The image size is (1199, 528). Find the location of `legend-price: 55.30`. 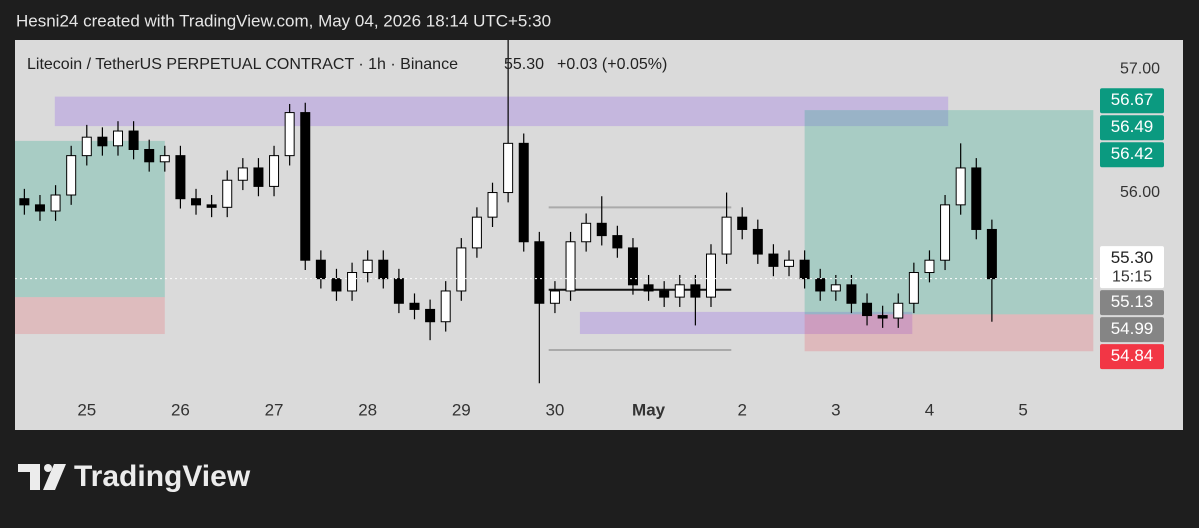

legend-price: 55.30 is located at coordinates (524, 64).